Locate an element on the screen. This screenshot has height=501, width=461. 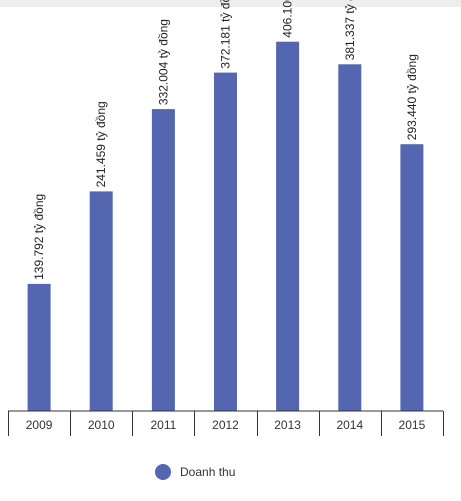
x-tick-label-2011: 2011 is located at coordinates (163, 425).